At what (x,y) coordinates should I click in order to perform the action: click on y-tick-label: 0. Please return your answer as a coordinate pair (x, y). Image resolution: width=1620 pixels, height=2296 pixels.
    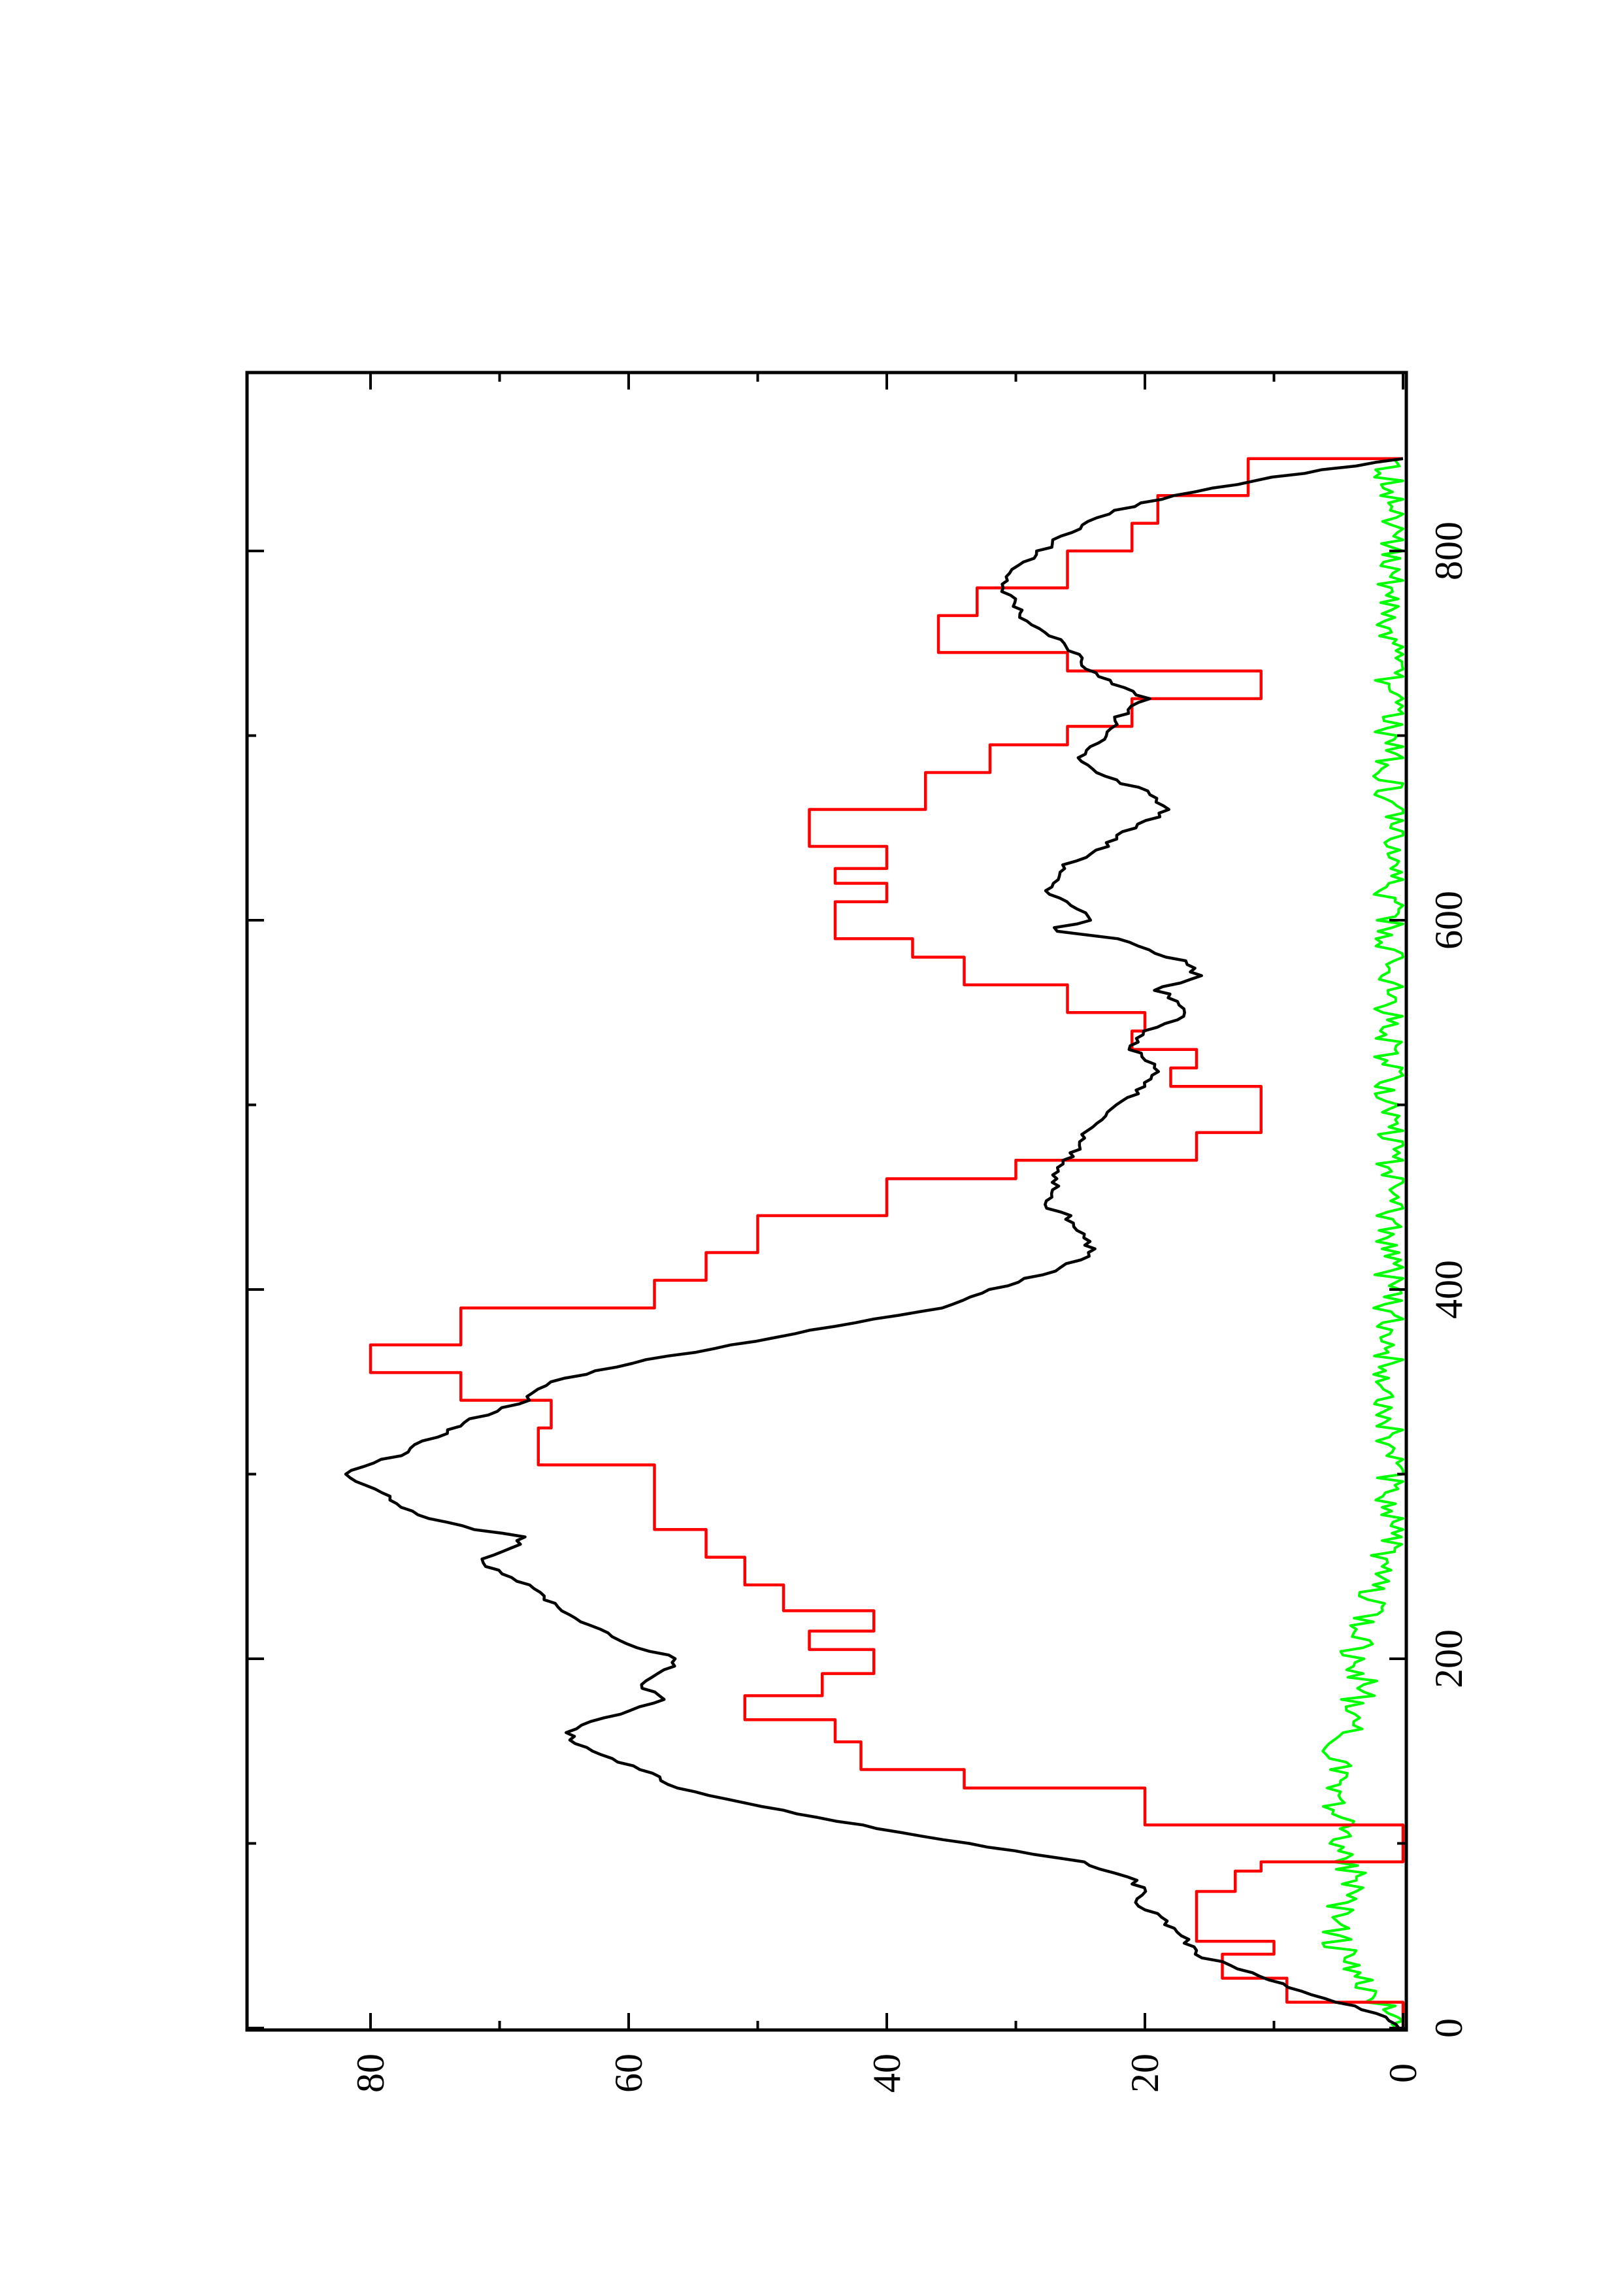
    Looking at the image, I should click on (1403, 2073).